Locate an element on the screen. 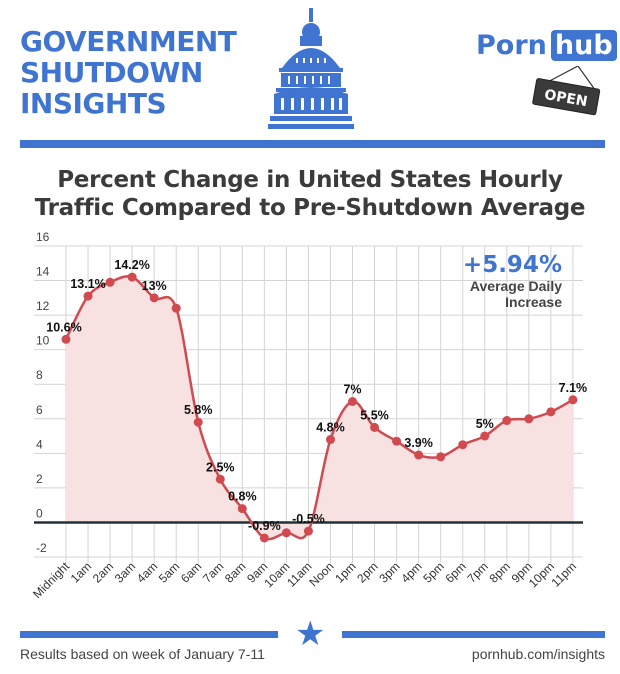 The width and height of the screenshot is (620, 674). data-label: -0.9% is located at coordinates (264, 526).